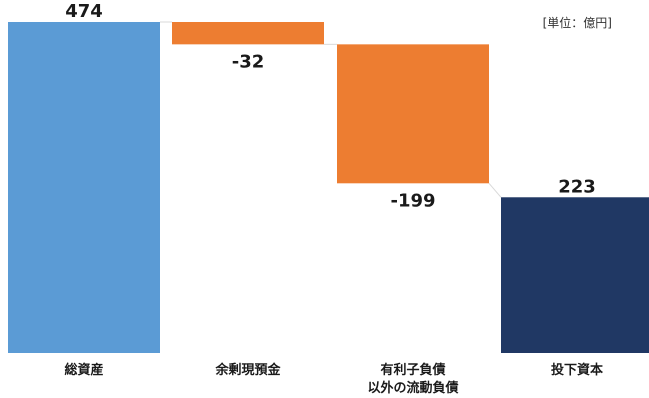  I want to click on value-label-1: 474, so click(84, 11).